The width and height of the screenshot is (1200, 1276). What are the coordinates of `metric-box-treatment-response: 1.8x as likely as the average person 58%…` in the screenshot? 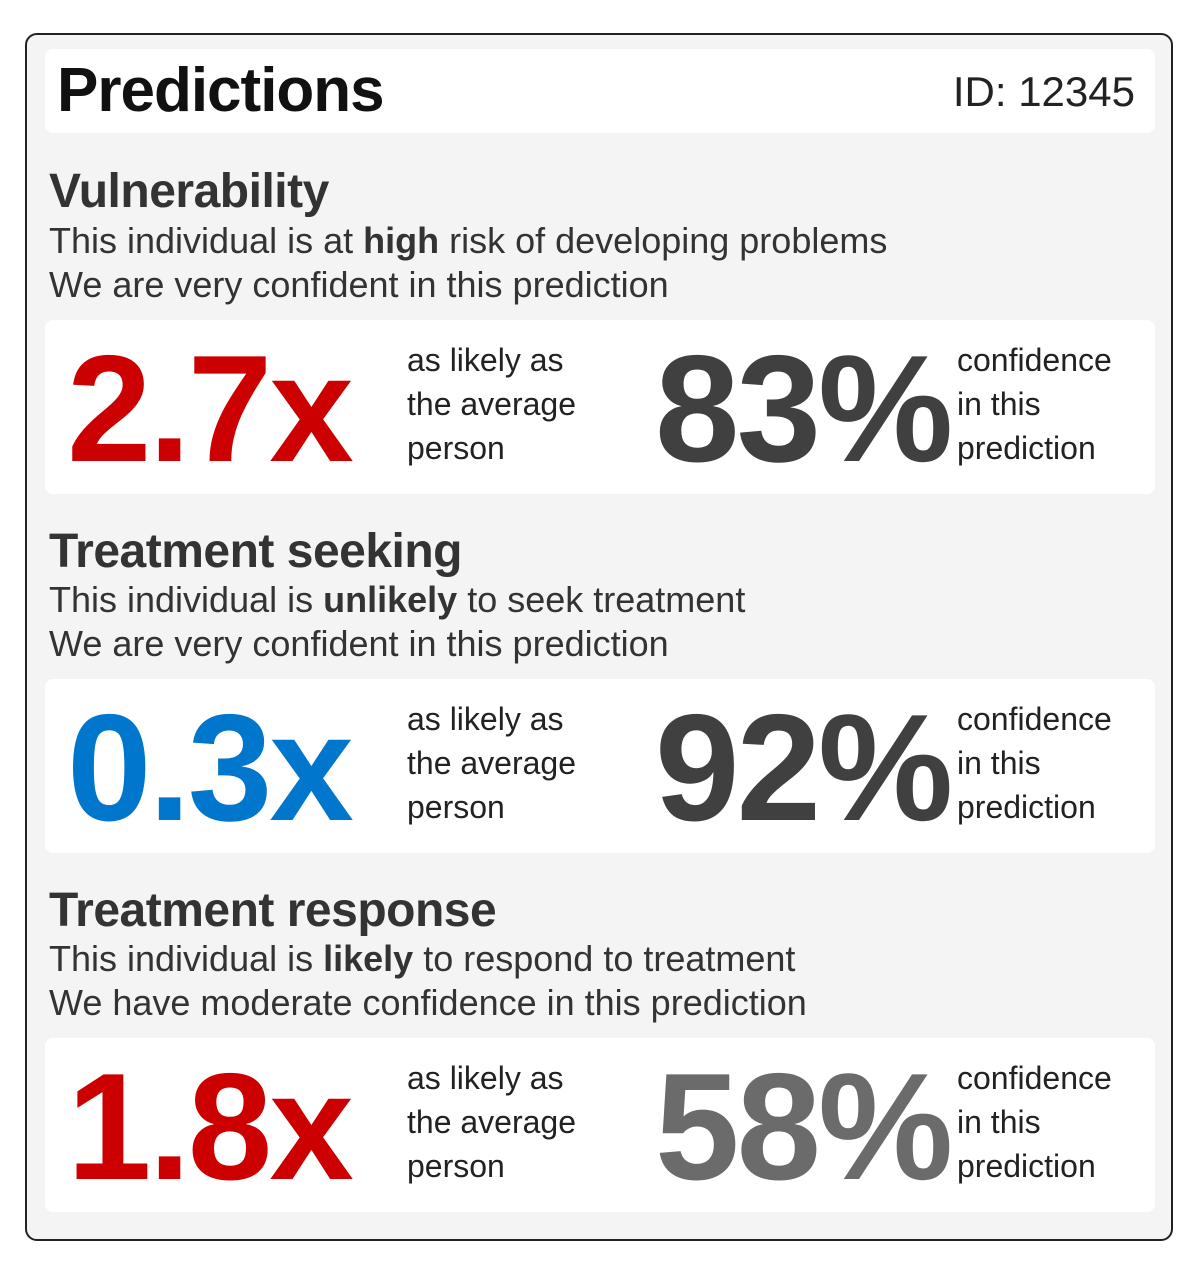 It's located at (600, 1125).